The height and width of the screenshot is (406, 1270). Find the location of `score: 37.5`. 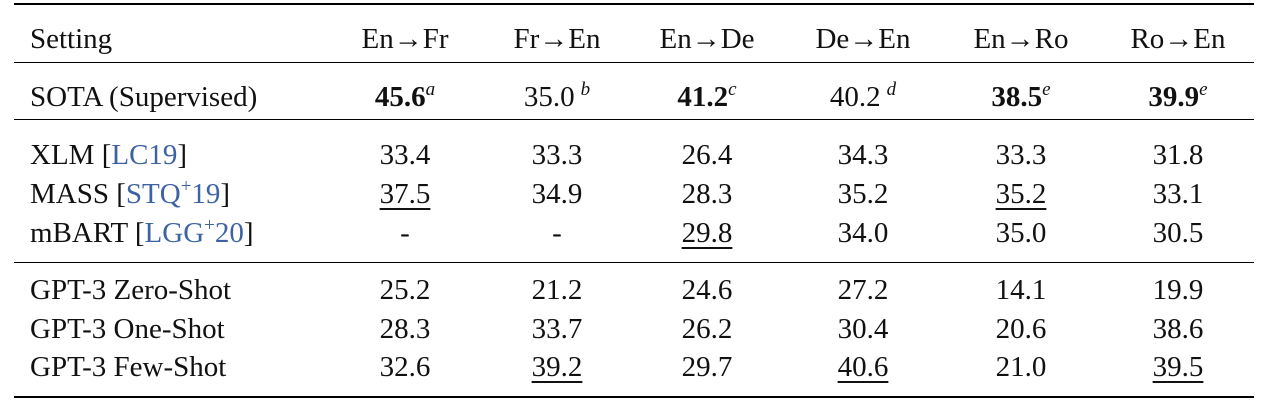

score: 37.5 is located at coordinates (405, 194).